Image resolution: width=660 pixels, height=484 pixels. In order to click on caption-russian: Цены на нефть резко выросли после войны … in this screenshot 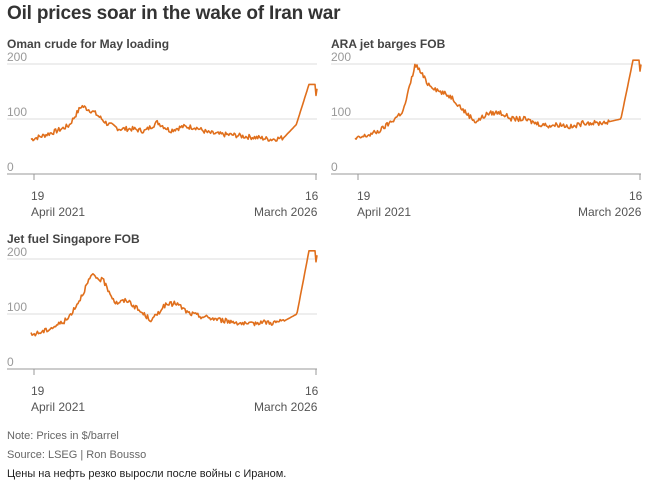, I will do `click(147, 474)`.